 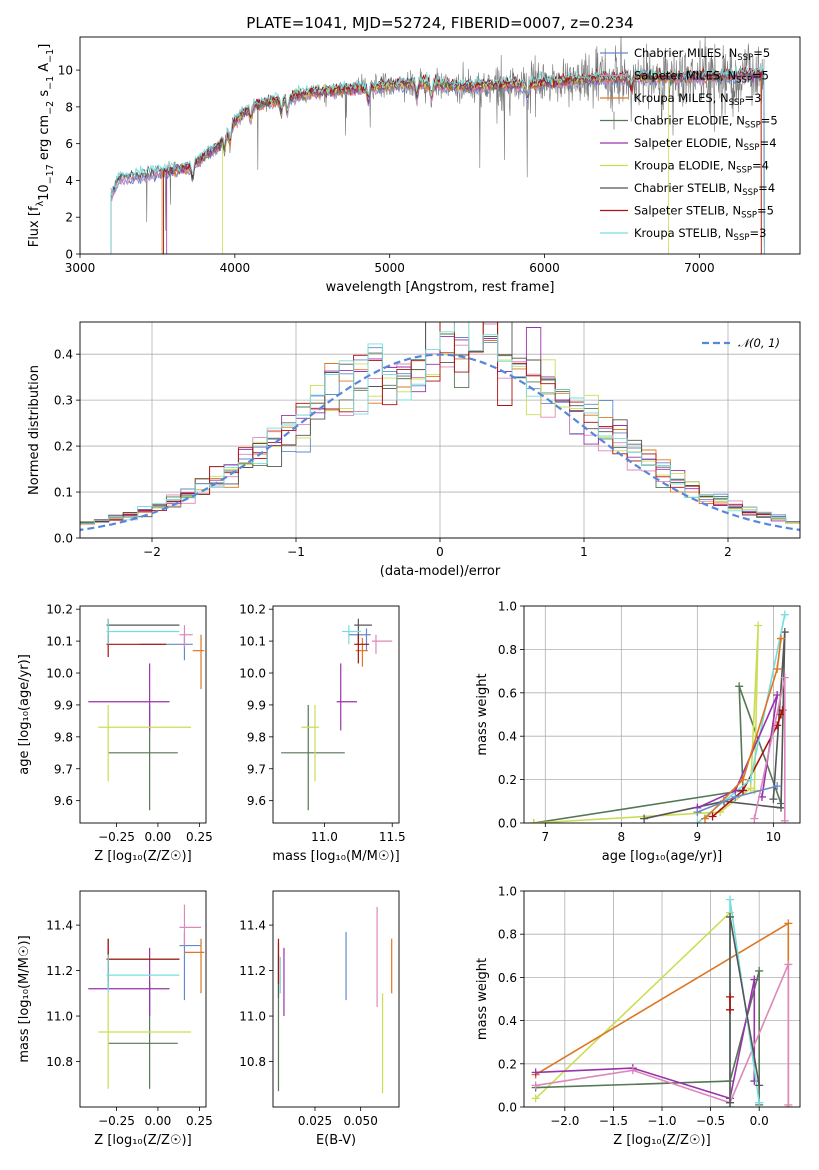 What do you see at coordinates (44, 192) in the screenshot?
I see `y-axis-label-part: 10` at bounding box center [44, 192].